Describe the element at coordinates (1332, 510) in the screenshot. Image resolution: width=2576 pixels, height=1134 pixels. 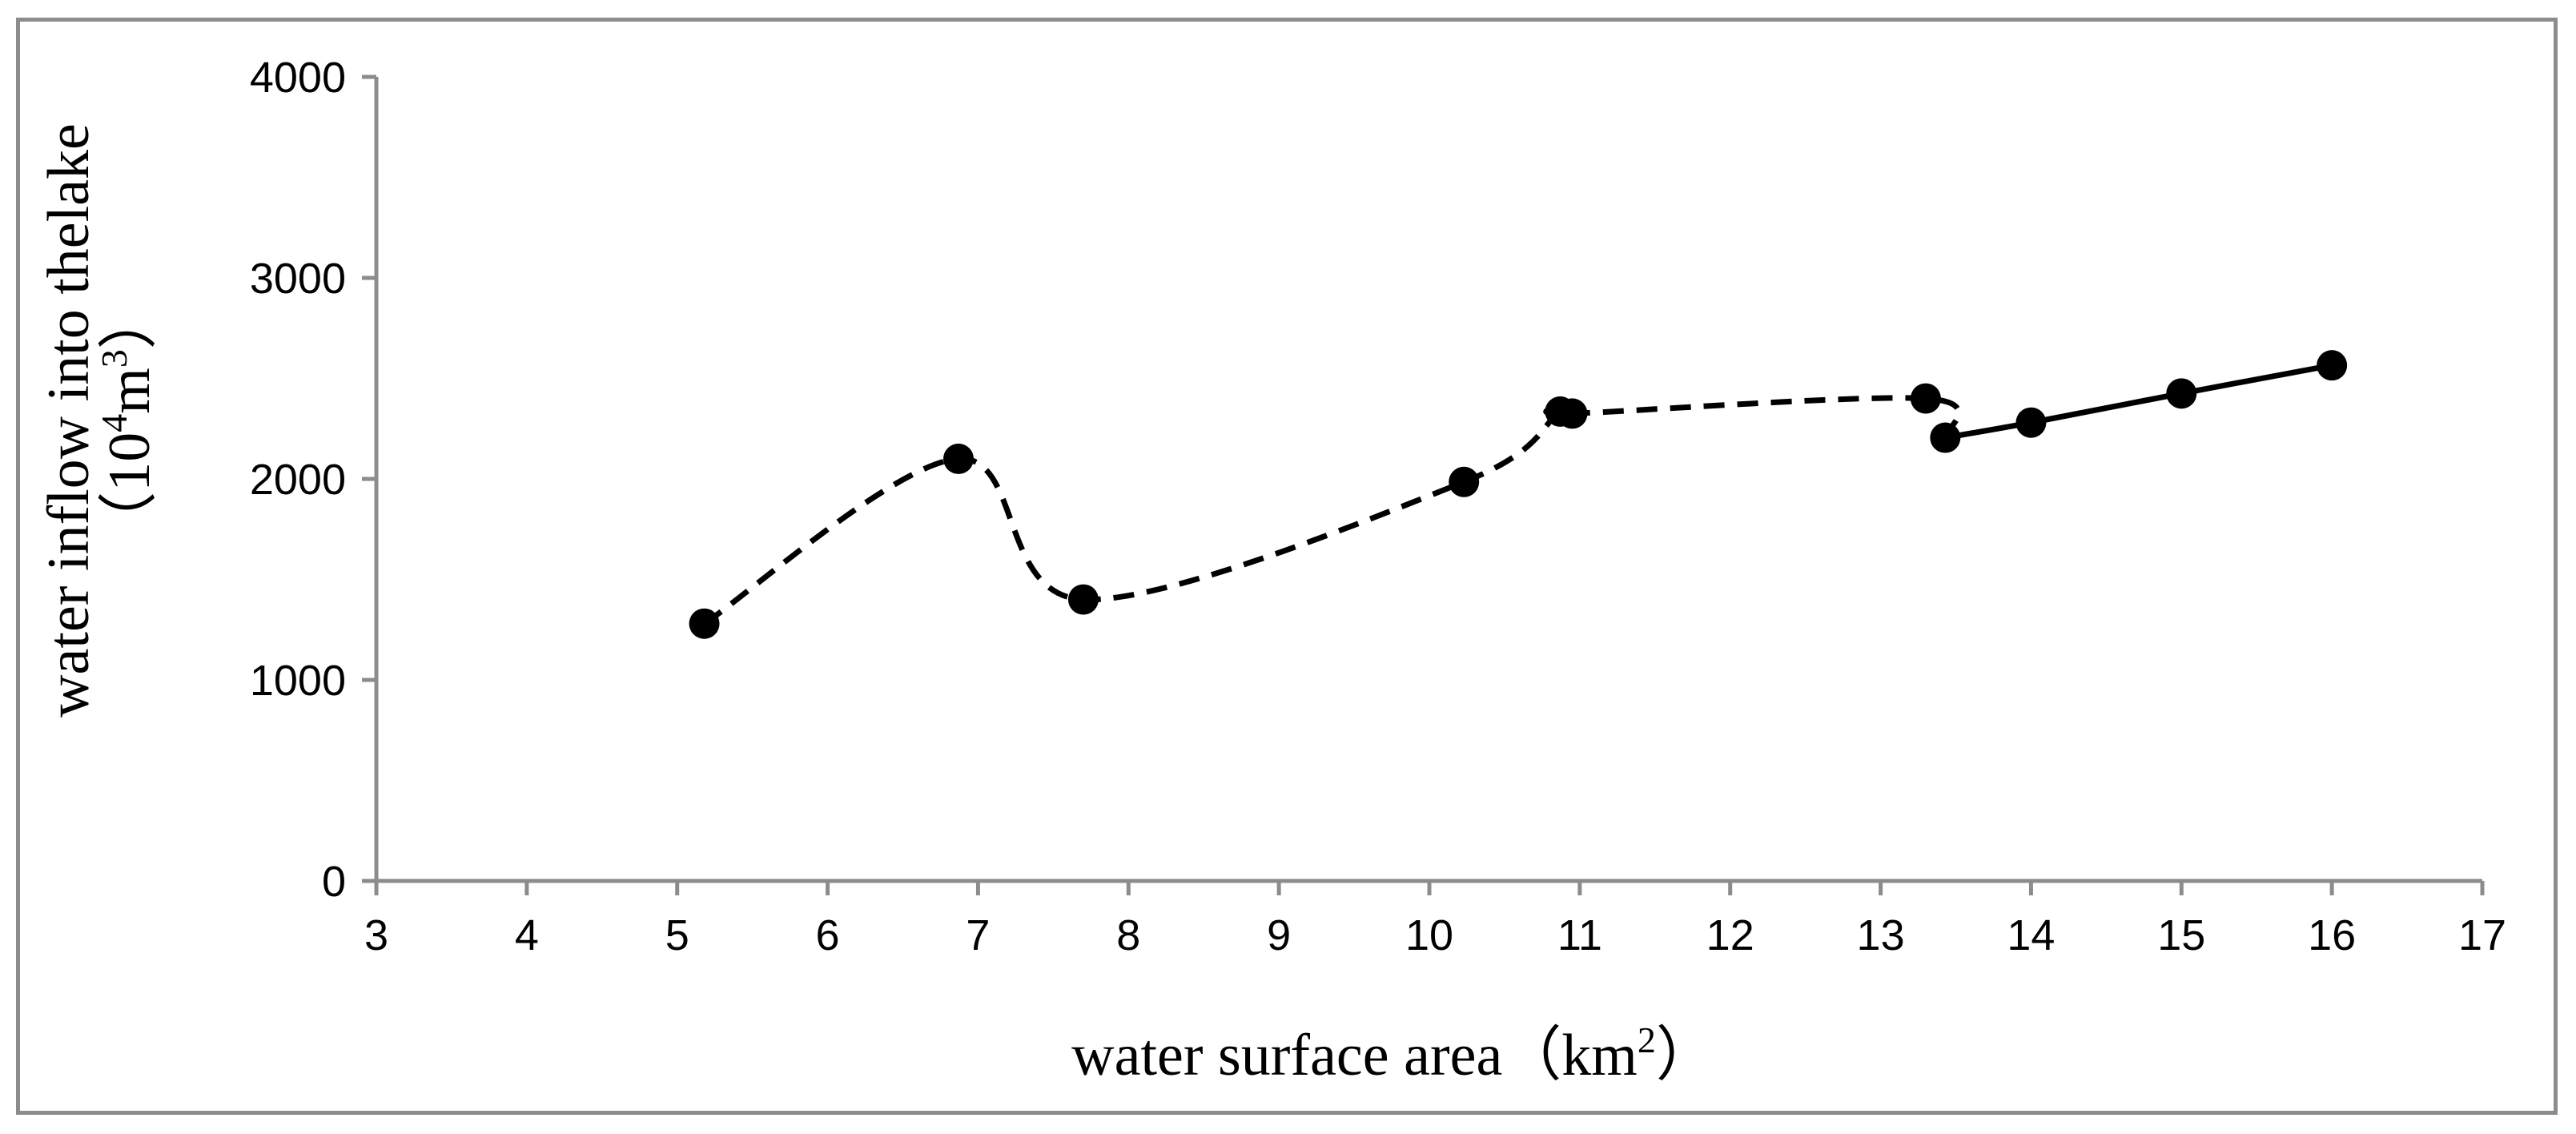
I see `series-line-dashed` at that location.